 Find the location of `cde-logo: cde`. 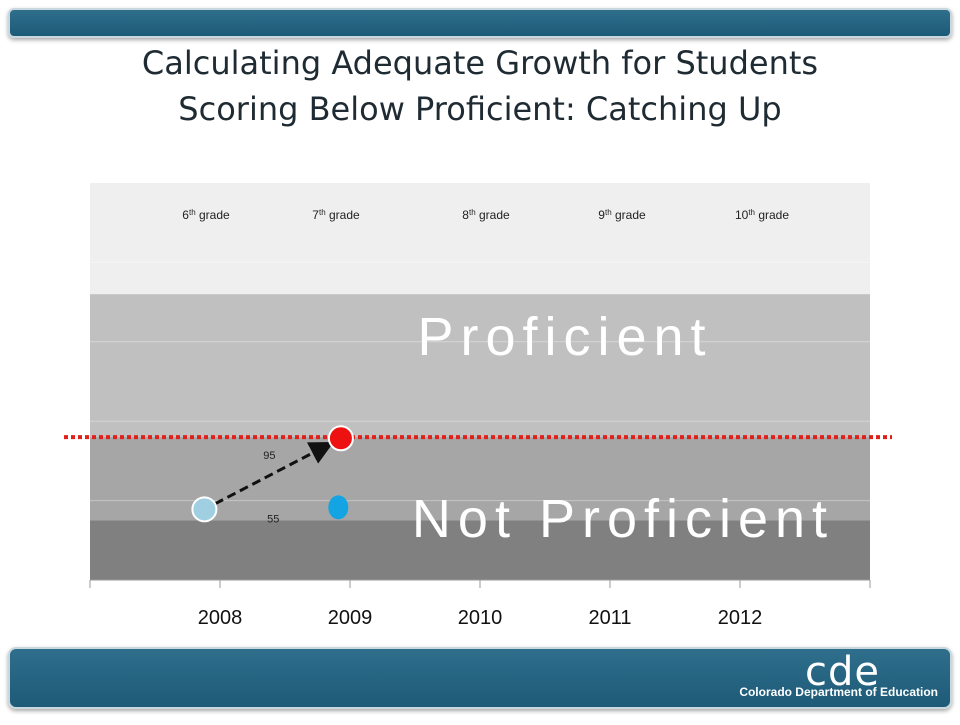

cde-logo: cde is located at coordinates (842, 672).